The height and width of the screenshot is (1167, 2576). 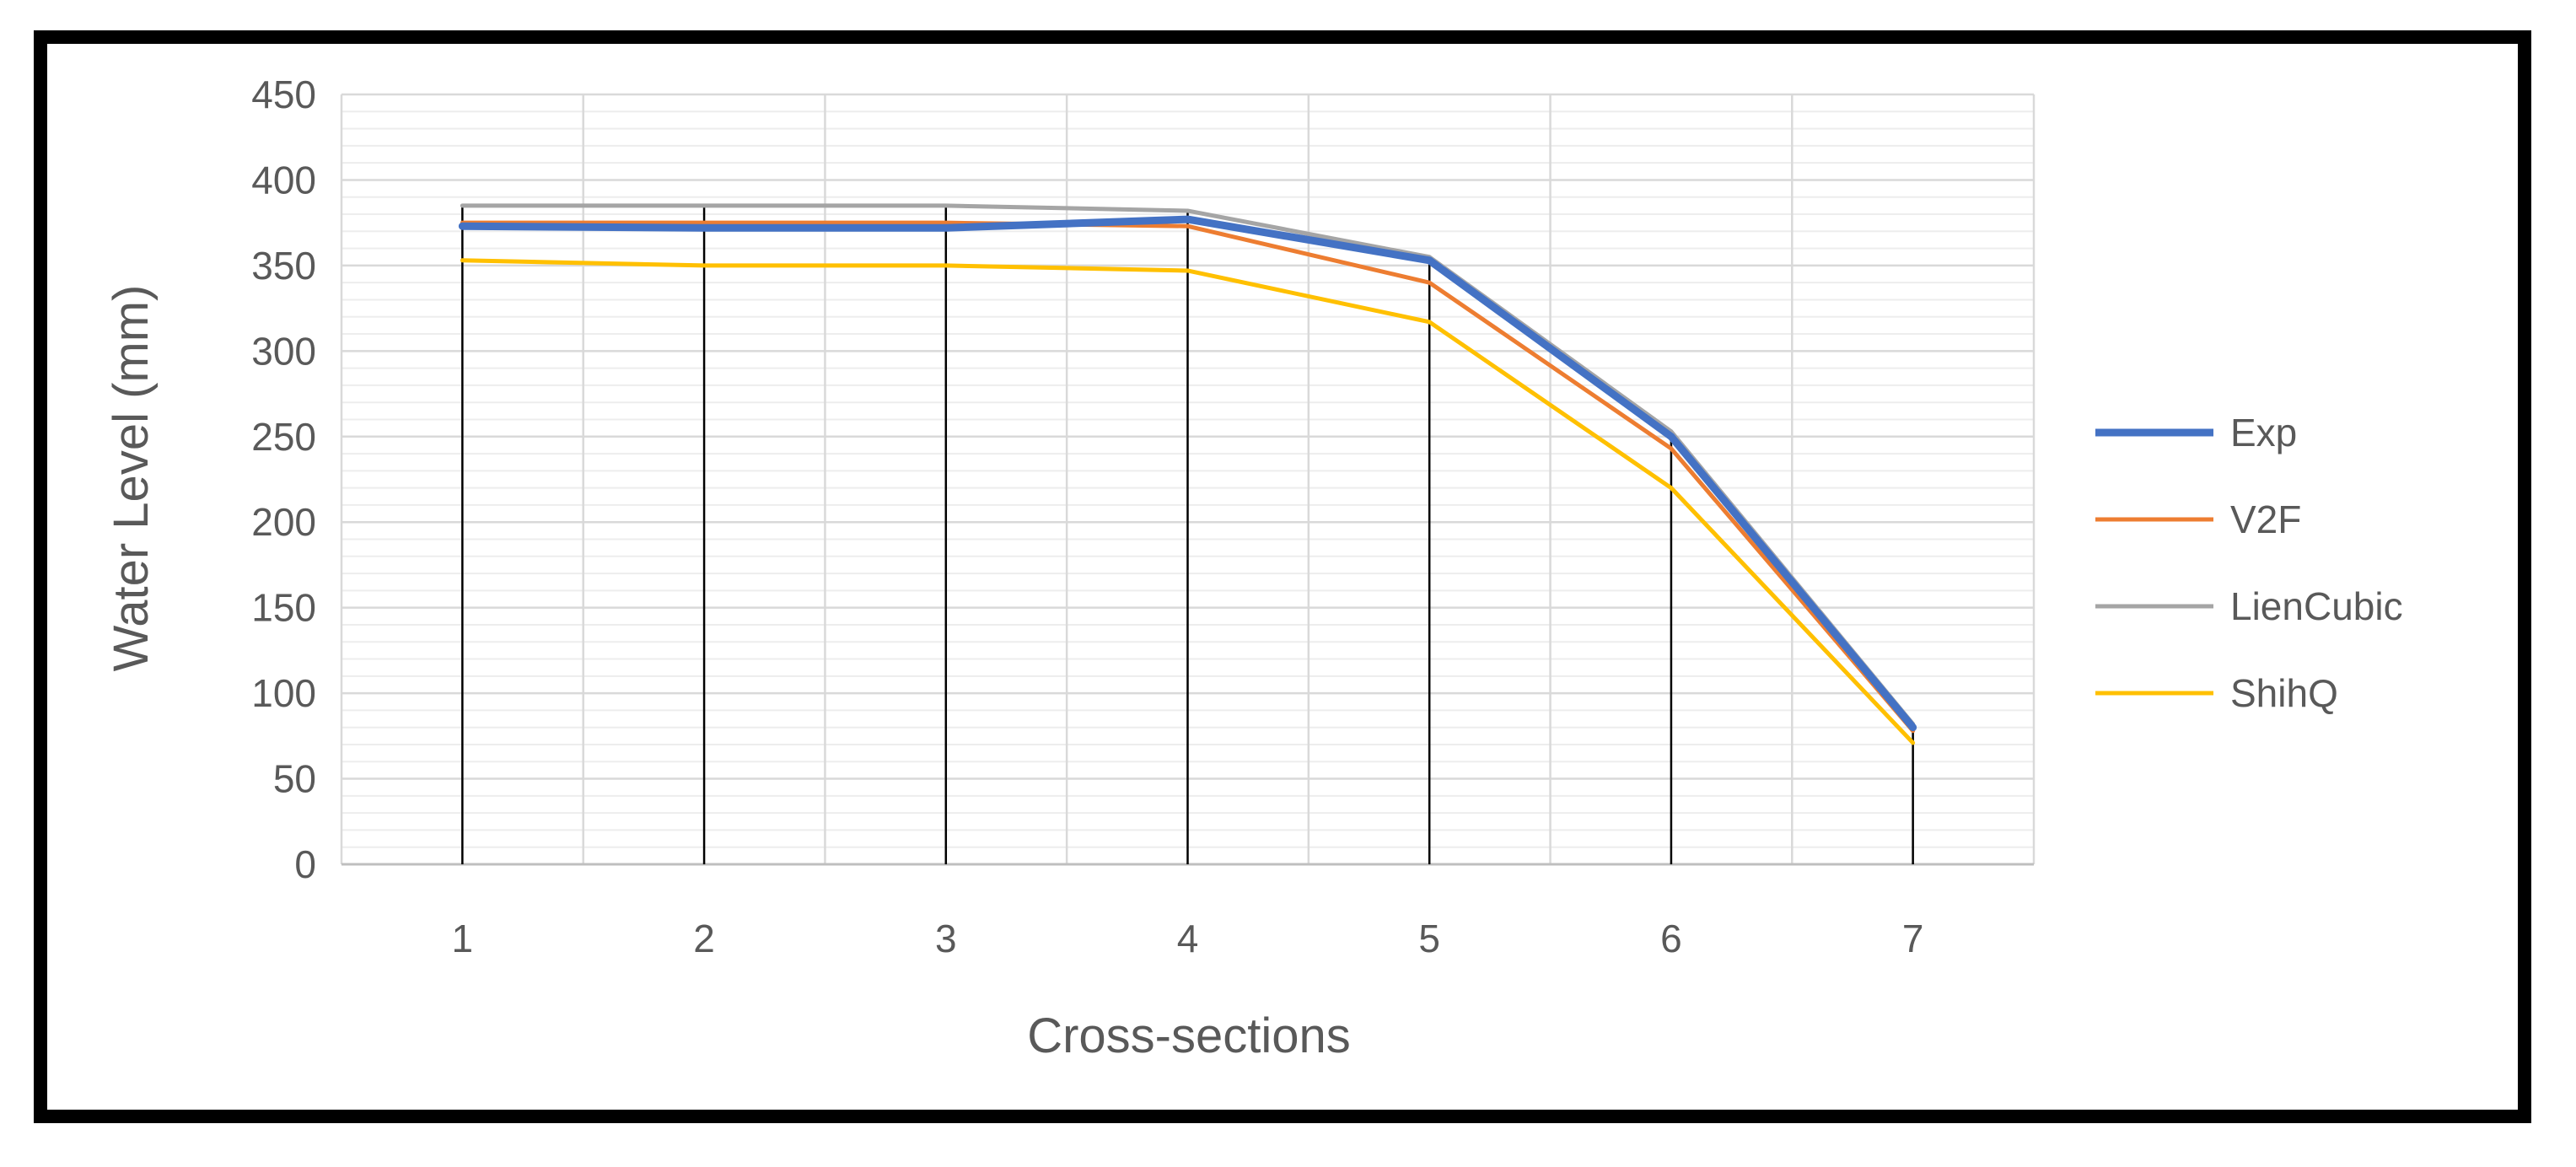 I want to click on x-tick-label: 5, so click(x=1429, y=939).